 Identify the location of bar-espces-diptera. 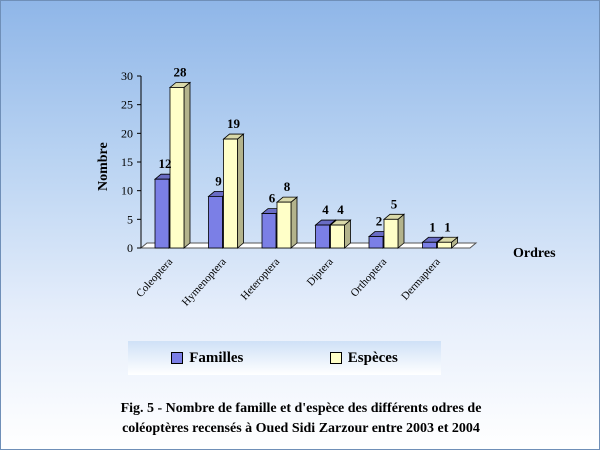
(340, 234).